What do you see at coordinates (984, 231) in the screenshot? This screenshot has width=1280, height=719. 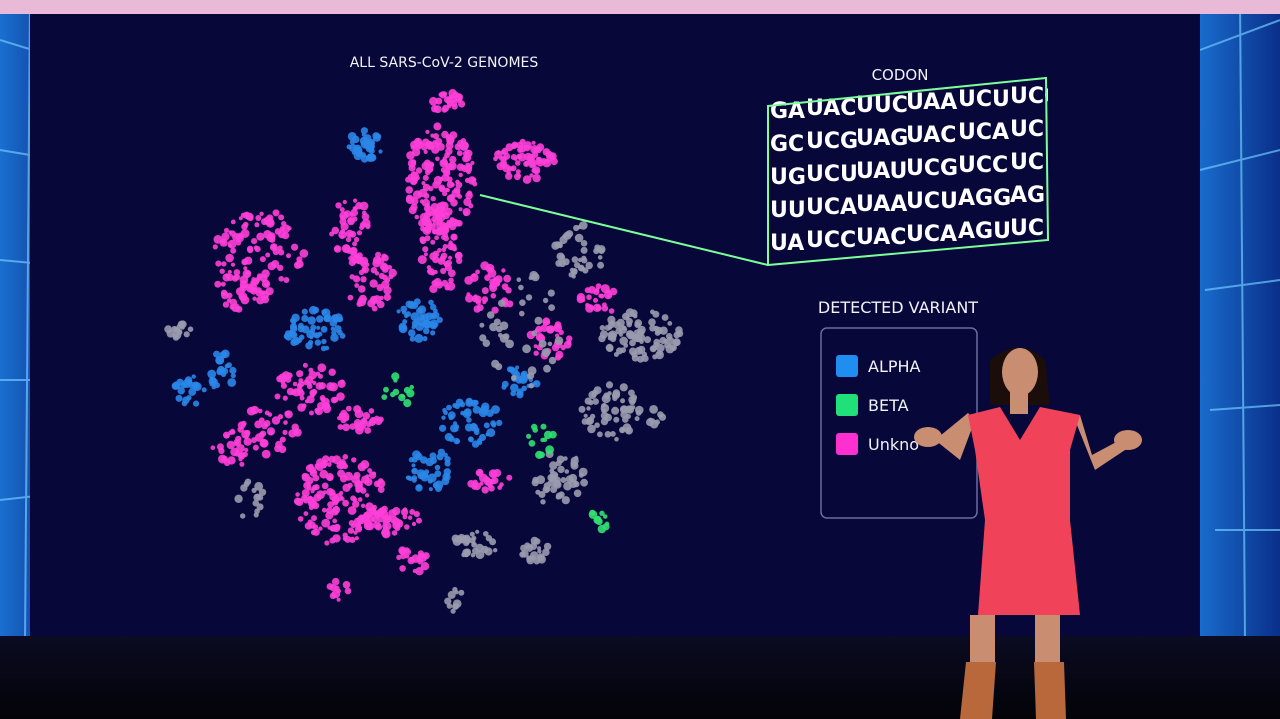 I see `codon: AGU` at bounding box center [984, 231].